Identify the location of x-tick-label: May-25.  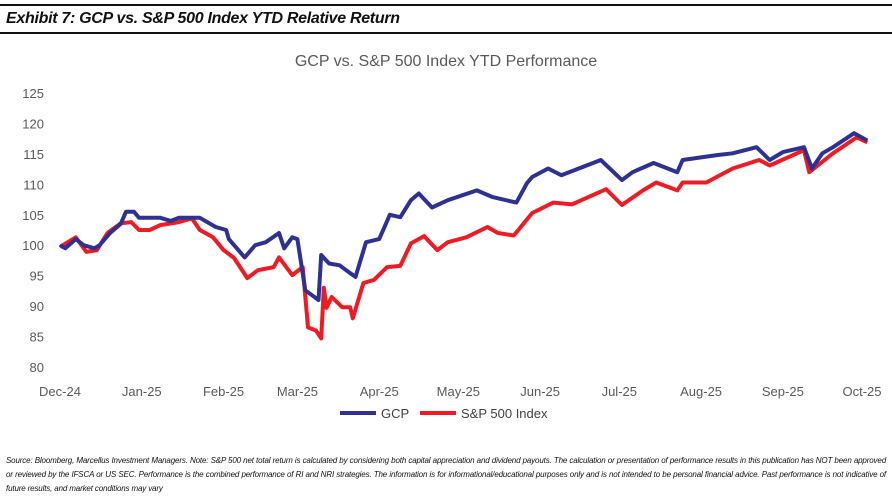
(458, 391).